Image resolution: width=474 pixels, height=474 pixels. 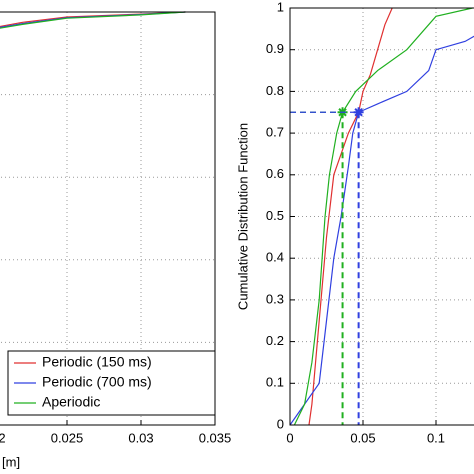 I want to click on y-tick-label: 0.9, so click(x=275, y=48).